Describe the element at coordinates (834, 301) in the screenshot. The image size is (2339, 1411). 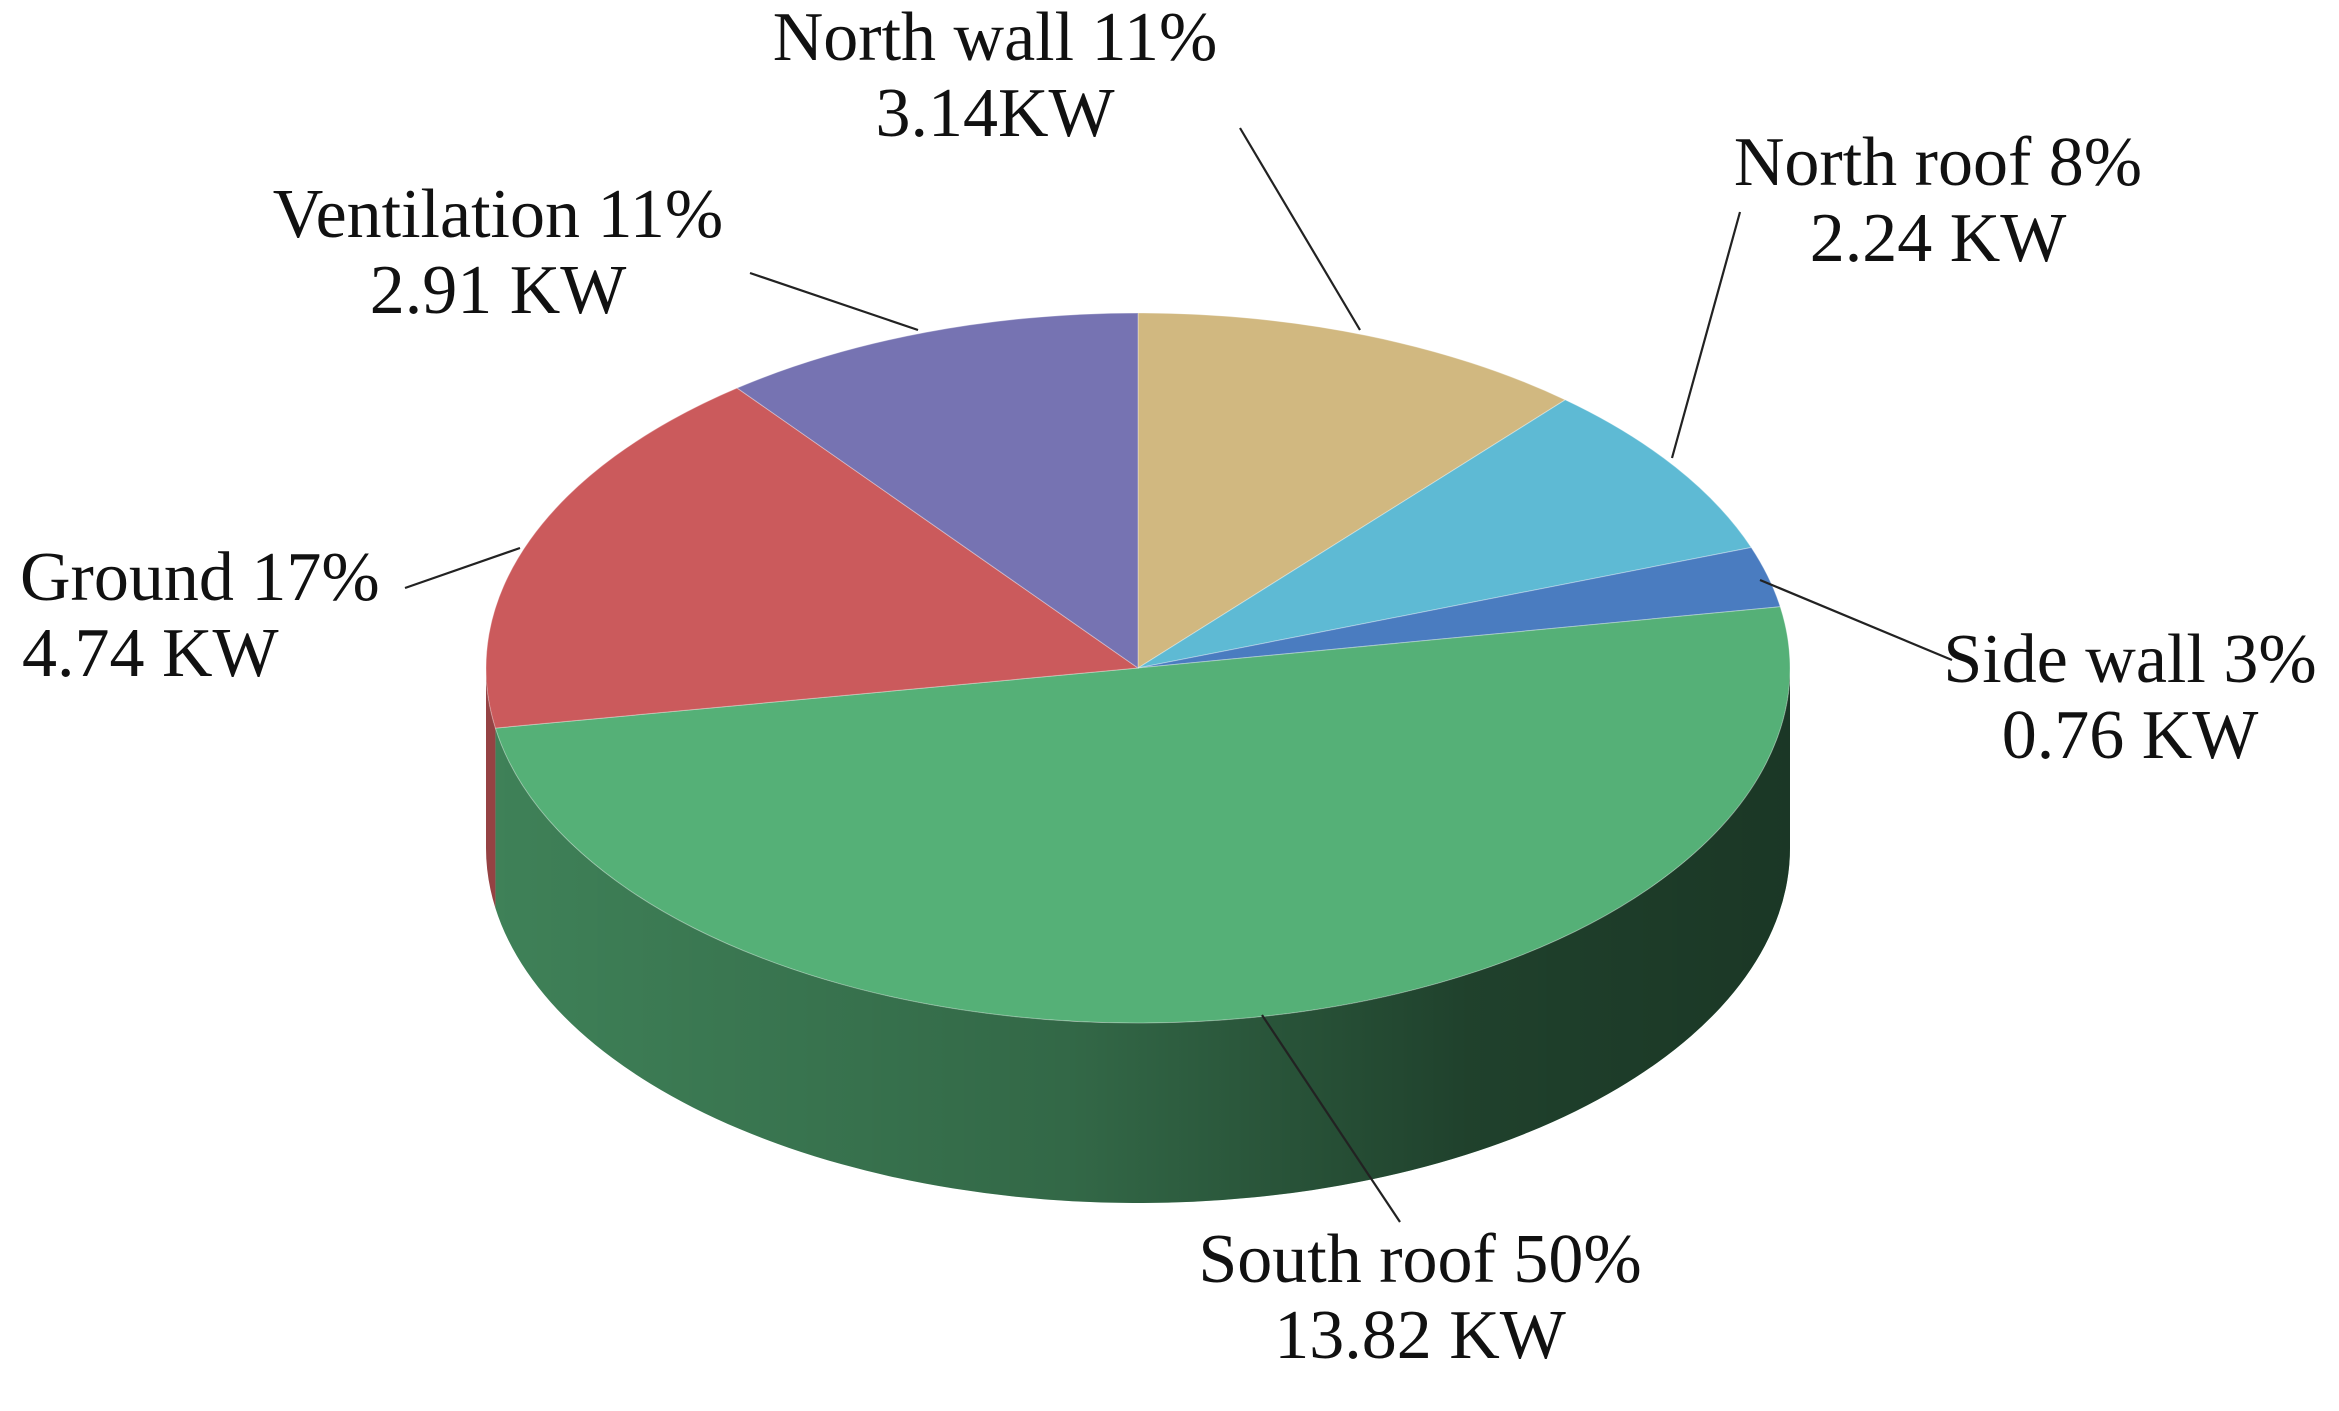
I see `leader-line-ventilation` at that location.